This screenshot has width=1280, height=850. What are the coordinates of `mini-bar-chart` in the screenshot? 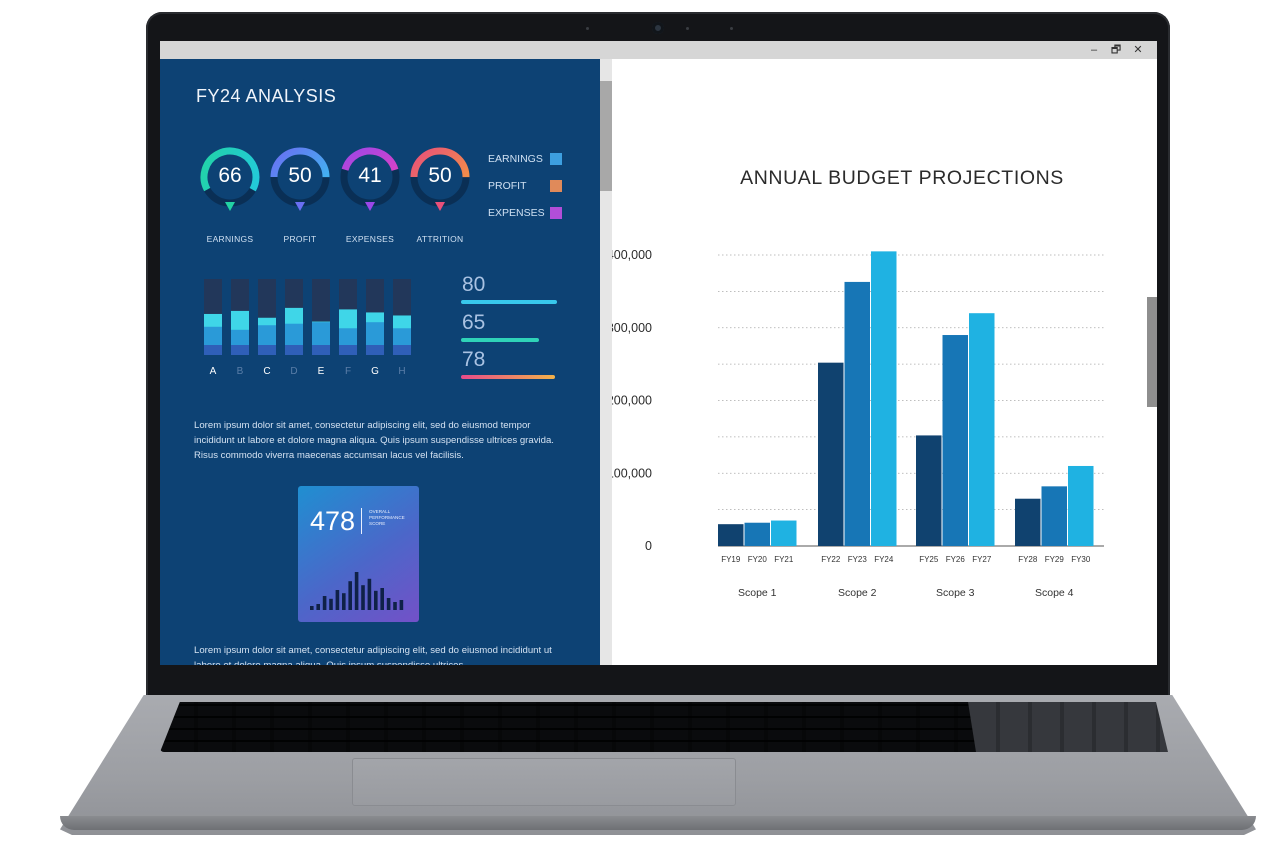 It's located at (307, 317).